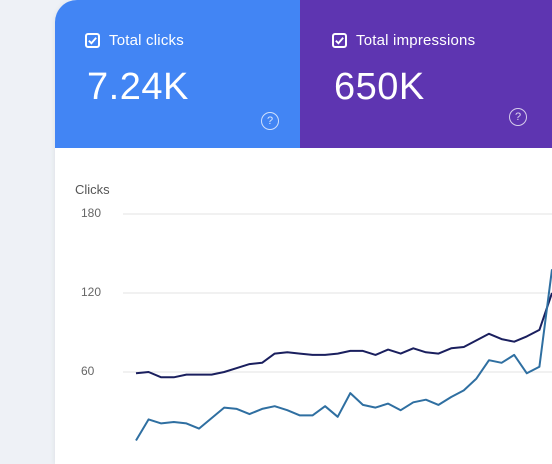 The height and width of the screenshot is (464, 552). Describe the element at coordinates (91, 292) in the screenshot. I see `y-tick-label: 120` at that location.